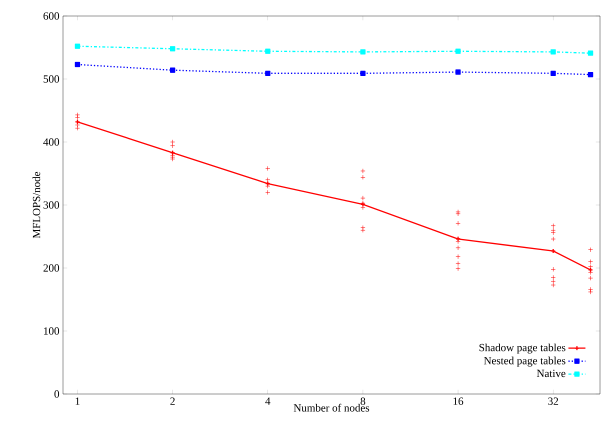  What do you see at coordinates (332, 408) in the screenshot?
I see `x-axis-title: Number of nodes` at bounding box center [332, 408].